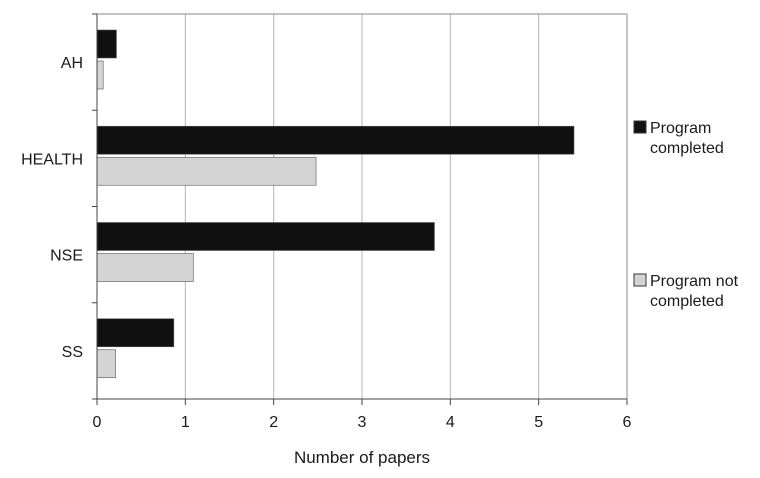  What do you see at coordinates (687, 148) in the screenshot?
I see `legend-label-completed: completed` at bounding box center [687, 148].